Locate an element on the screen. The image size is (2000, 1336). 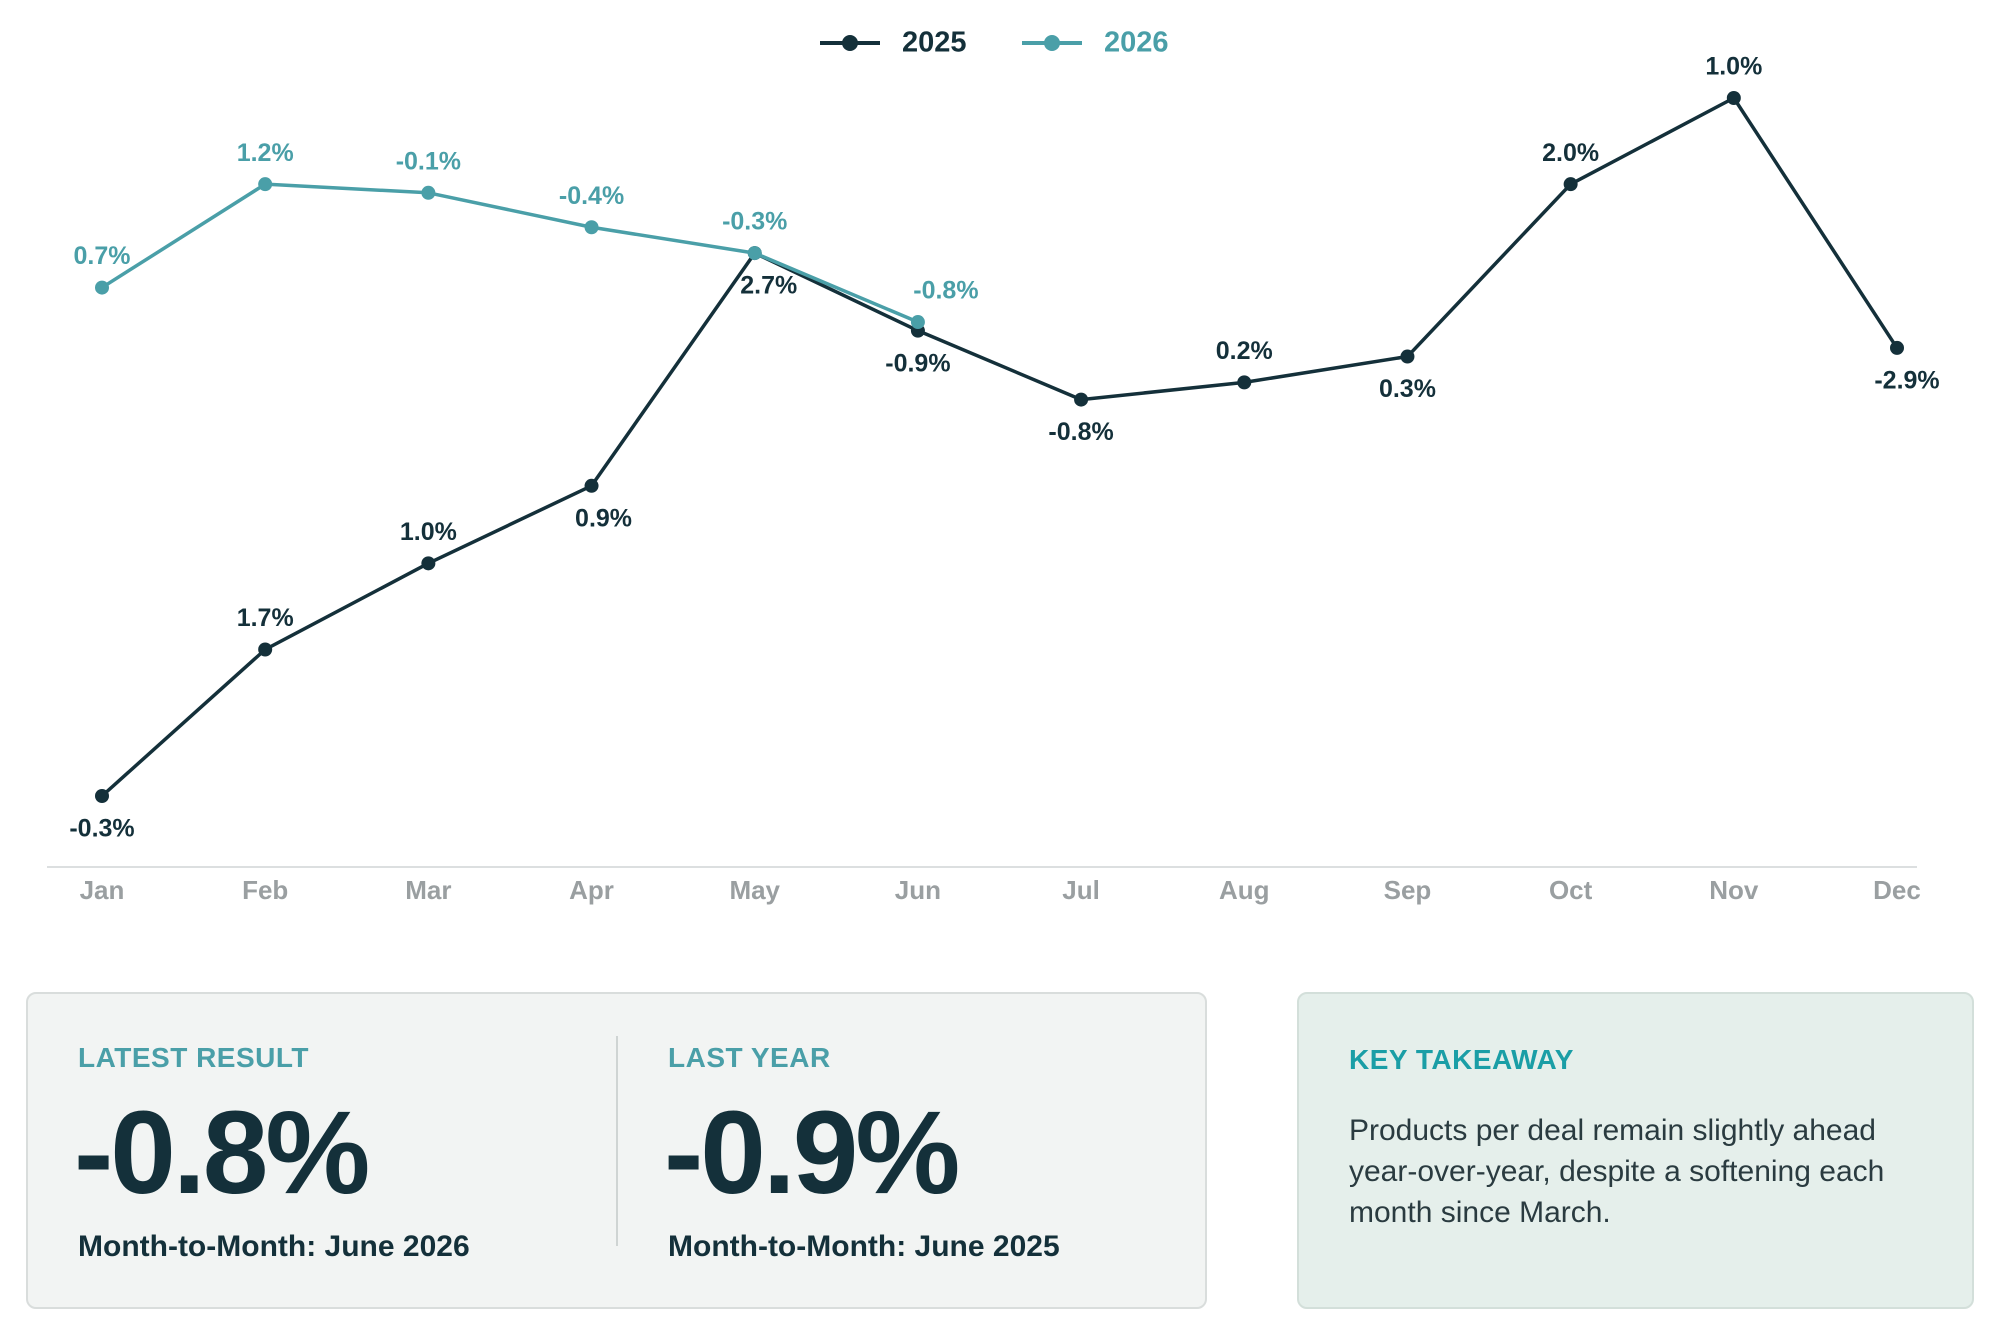
x-tick-label: Dec is located at coordinates (1897, 890).